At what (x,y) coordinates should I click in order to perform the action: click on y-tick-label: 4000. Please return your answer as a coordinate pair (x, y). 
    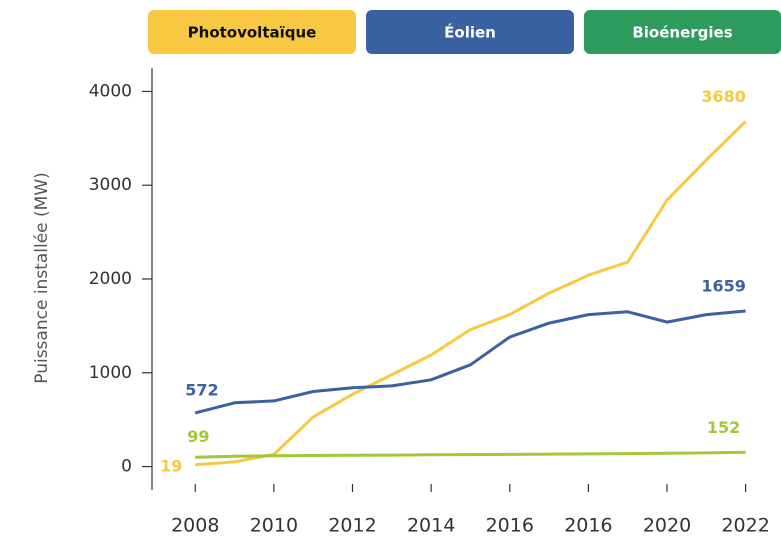
    Looking at the image, I should click on (110, 91).